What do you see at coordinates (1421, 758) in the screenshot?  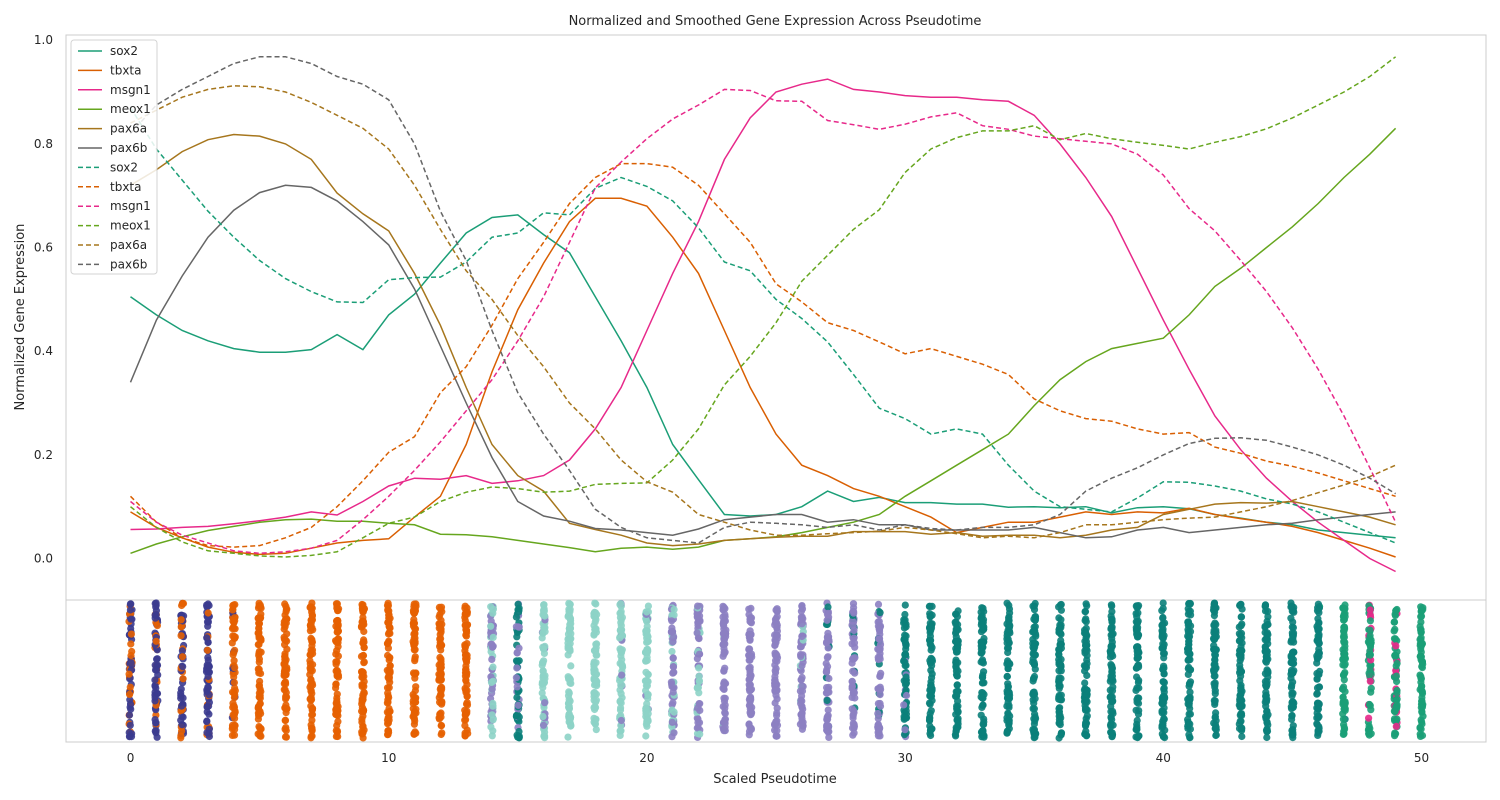 I see `x-tick-label: 50` at bounding box center [1421, 758].